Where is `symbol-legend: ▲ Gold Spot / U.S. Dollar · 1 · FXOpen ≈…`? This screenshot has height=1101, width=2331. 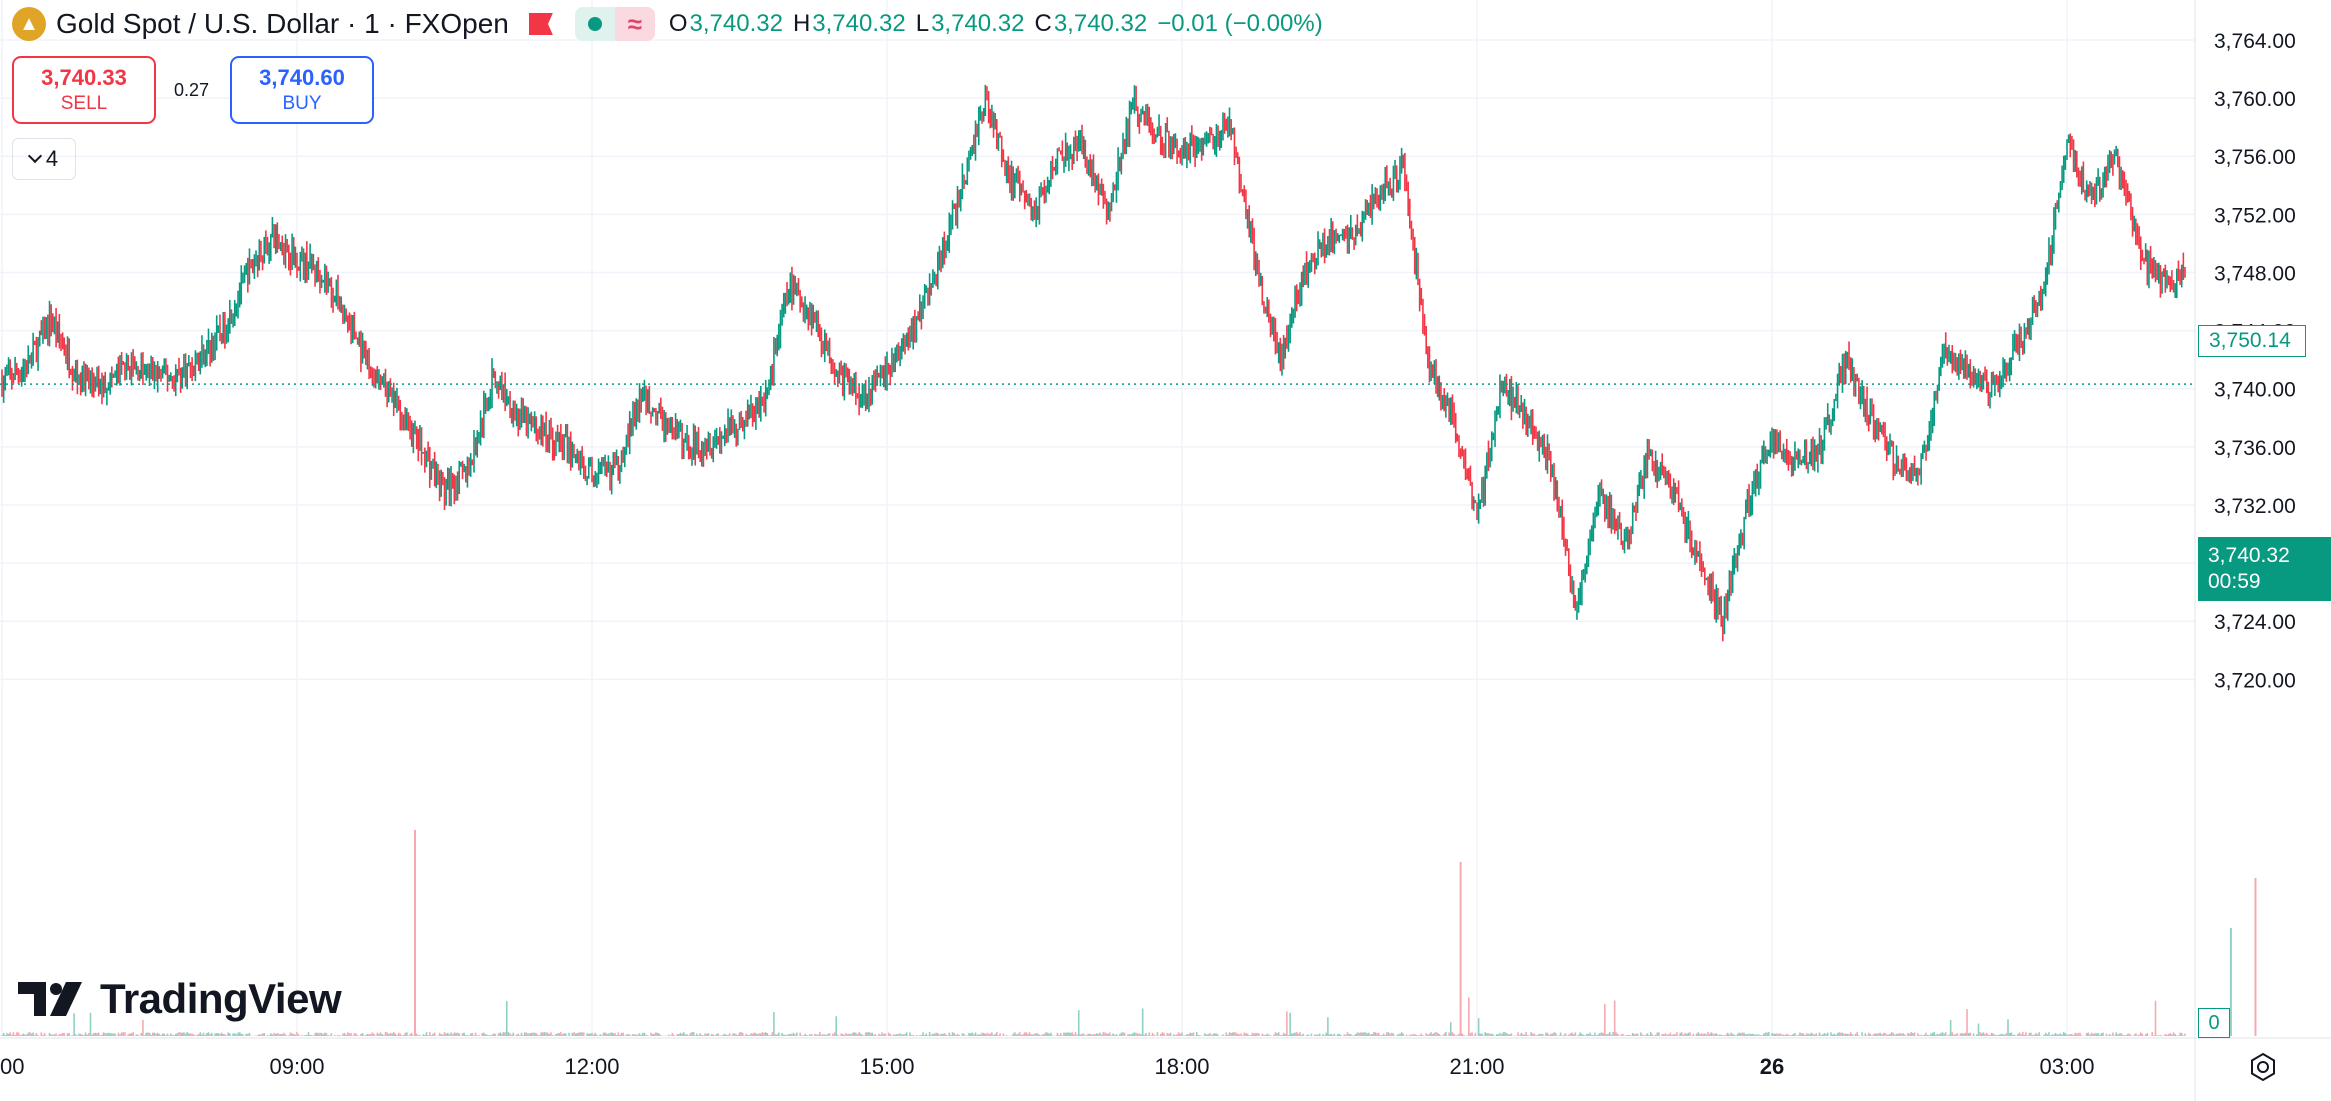
symbol-legend: ▲ Gold Spot / U.S. Dollar · 1 · FXOpen ≈… is located at coordinates (667, 24).